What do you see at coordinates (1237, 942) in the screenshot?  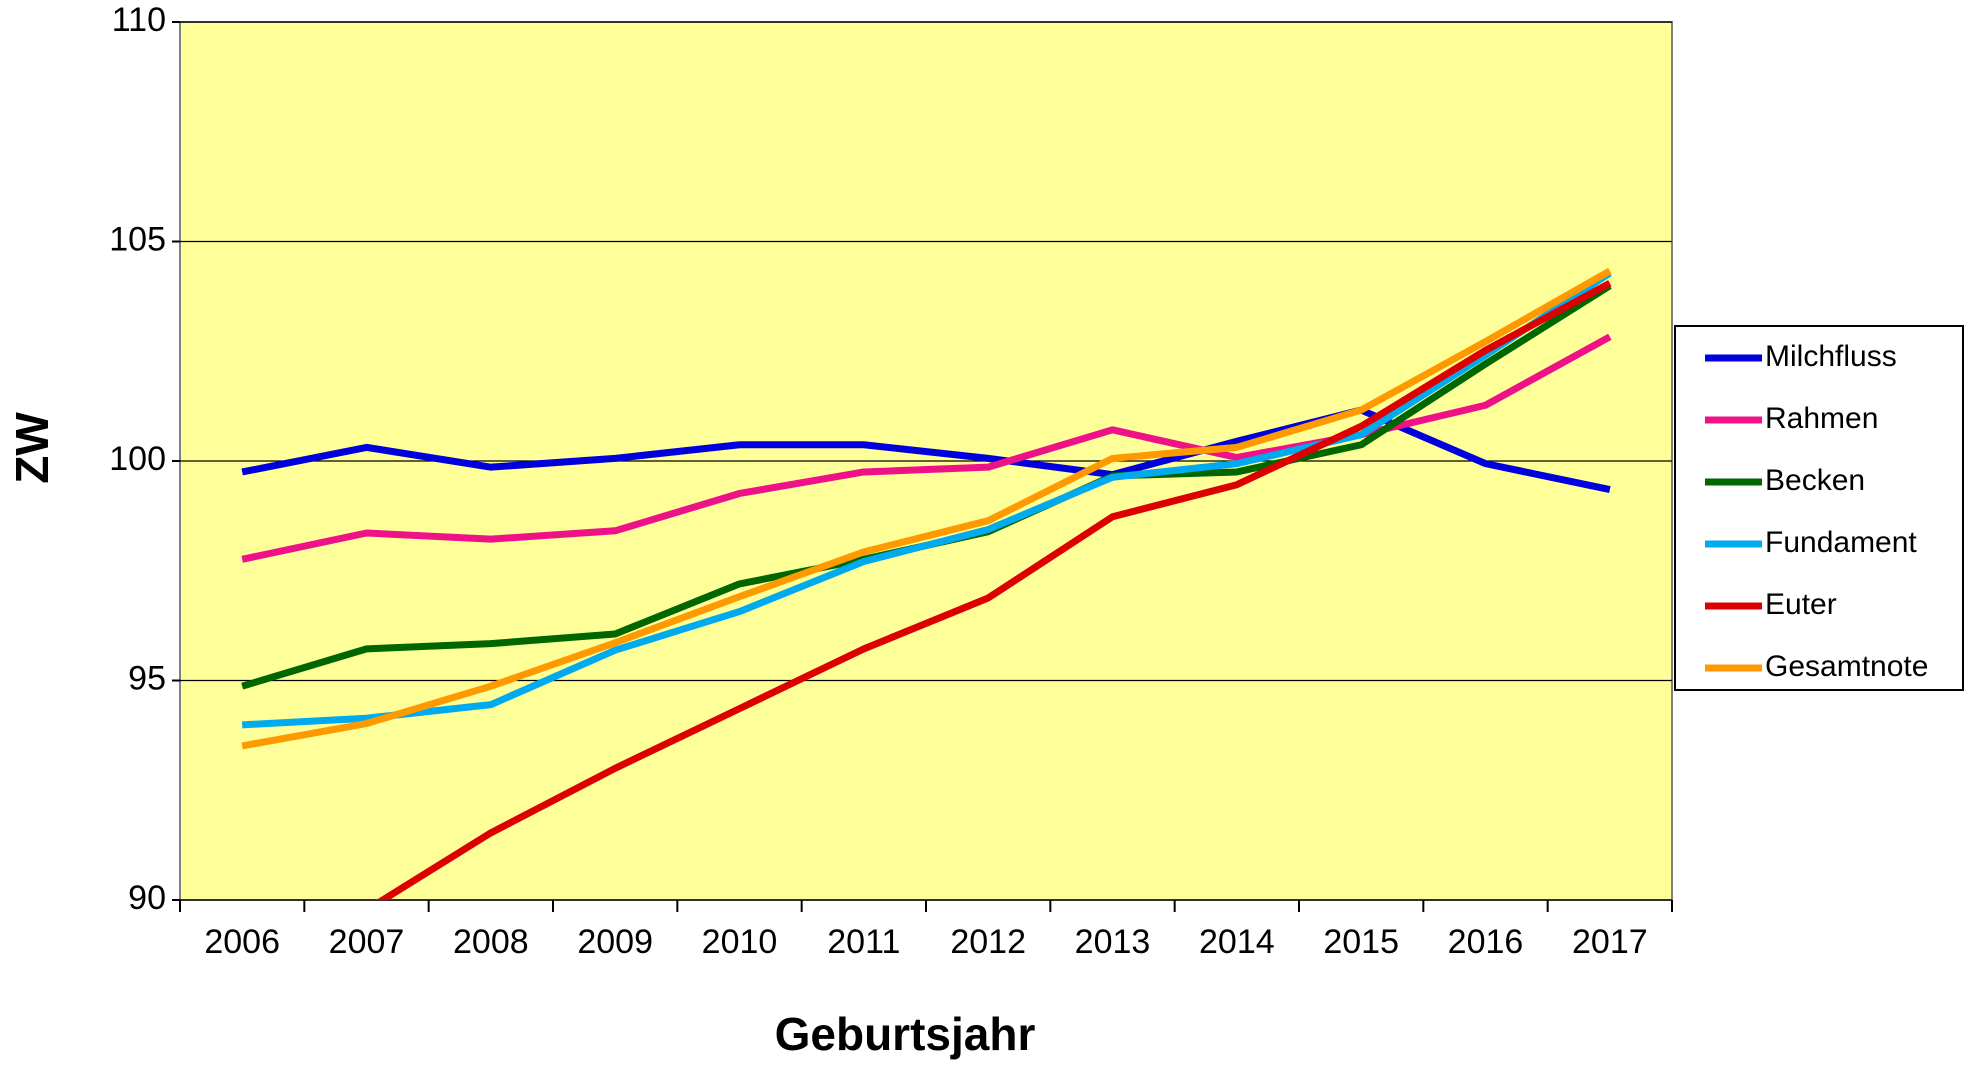 I see `x-tick-label: 2014` at bounding box center [1237, 942].